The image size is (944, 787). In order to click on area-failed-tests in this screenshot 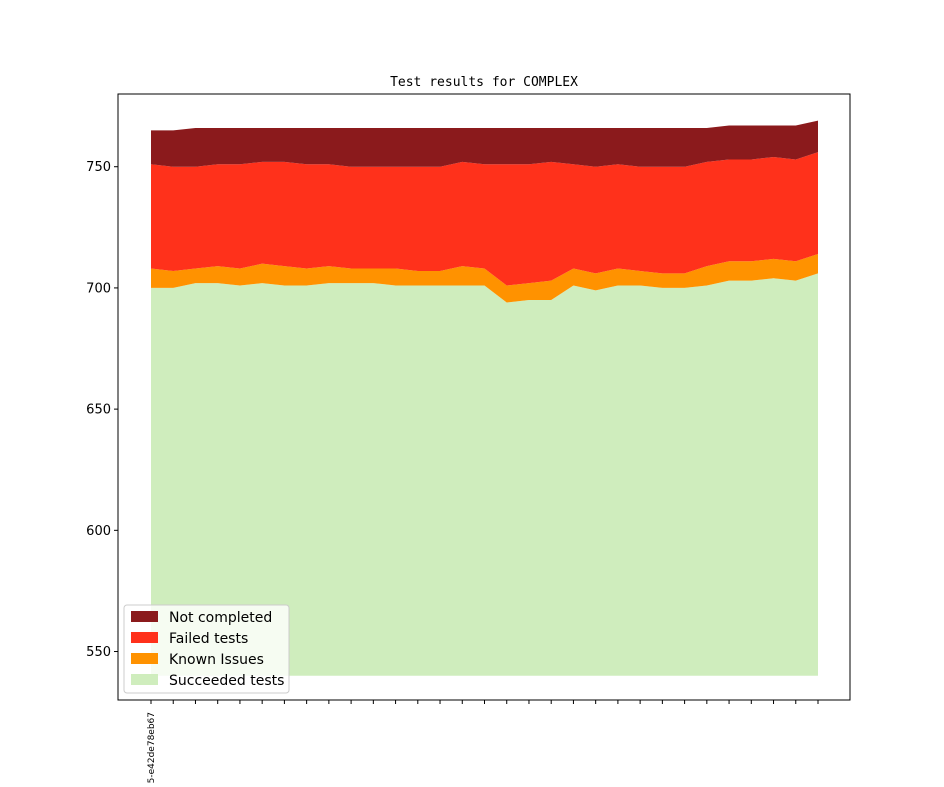, I will do `click(484, 219)`.